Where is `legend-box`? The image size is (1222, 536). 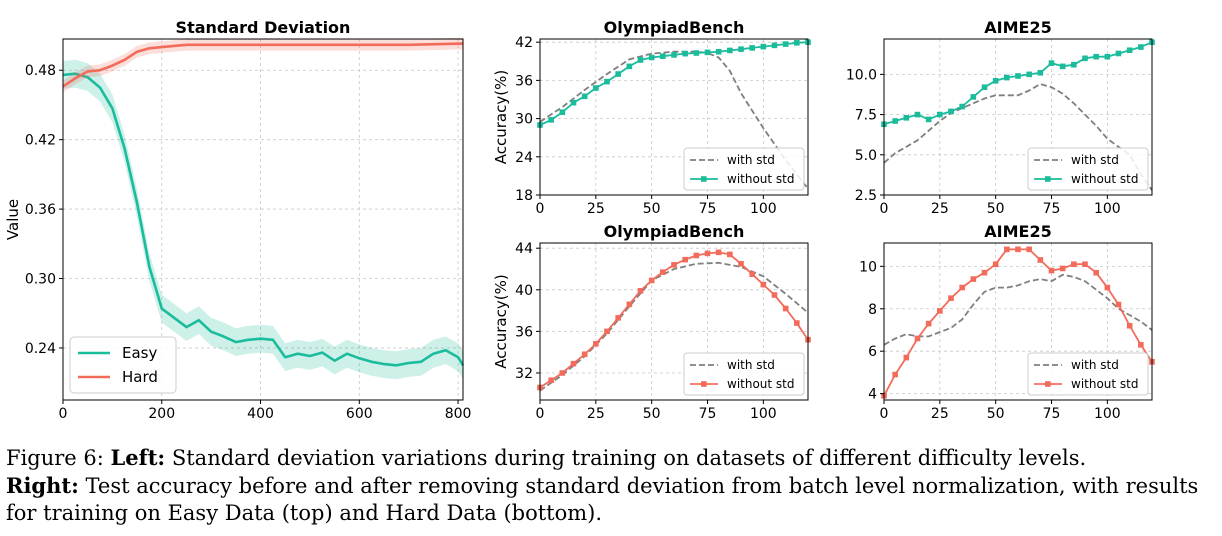
legend-box is located at coordinates (123, 365).